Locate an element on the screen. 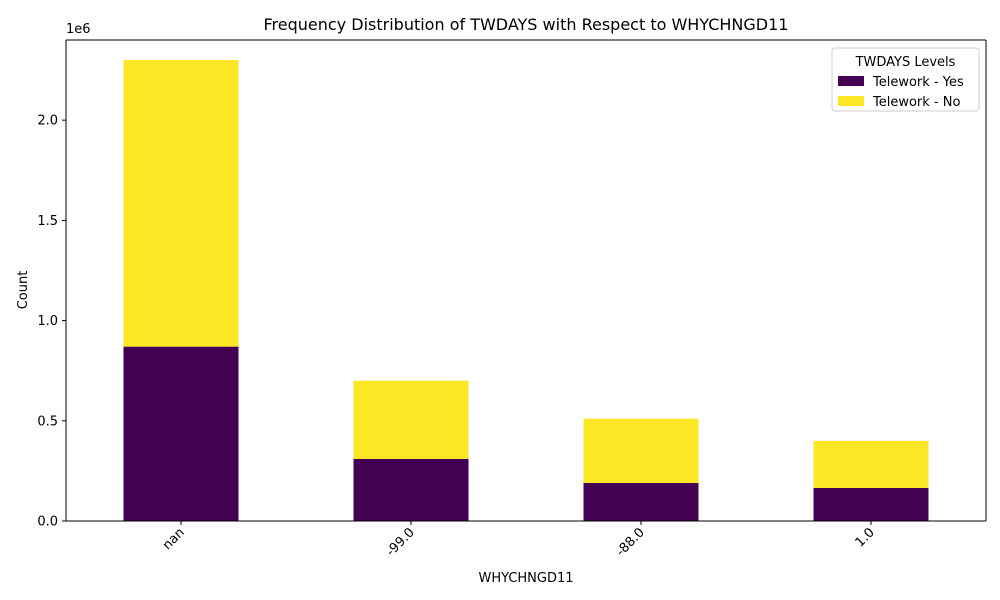 The height and width of the screenshot is (600, 1000). legend-title: TWDAYS Levels is located at coordinates (905, 62).